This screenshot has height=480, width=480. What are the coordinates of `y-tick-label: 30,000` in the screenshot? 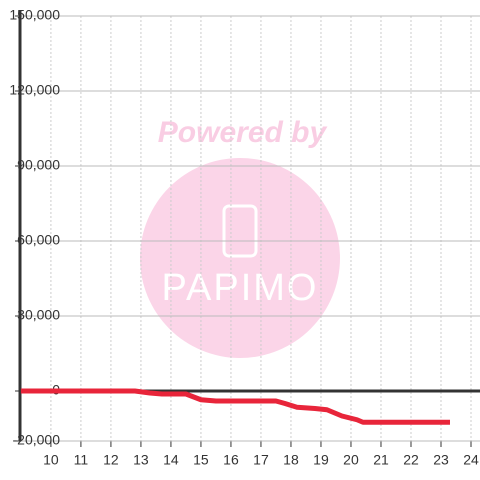 It's located at (38, 315).